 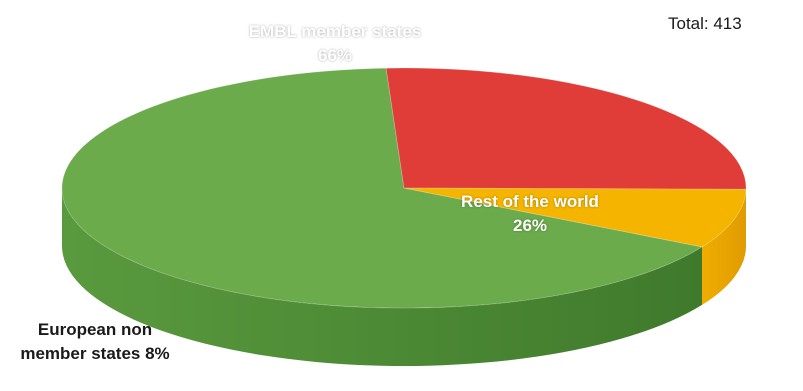 I want to click on pie-side-european-non-member-states, so click(x=724, y=247).